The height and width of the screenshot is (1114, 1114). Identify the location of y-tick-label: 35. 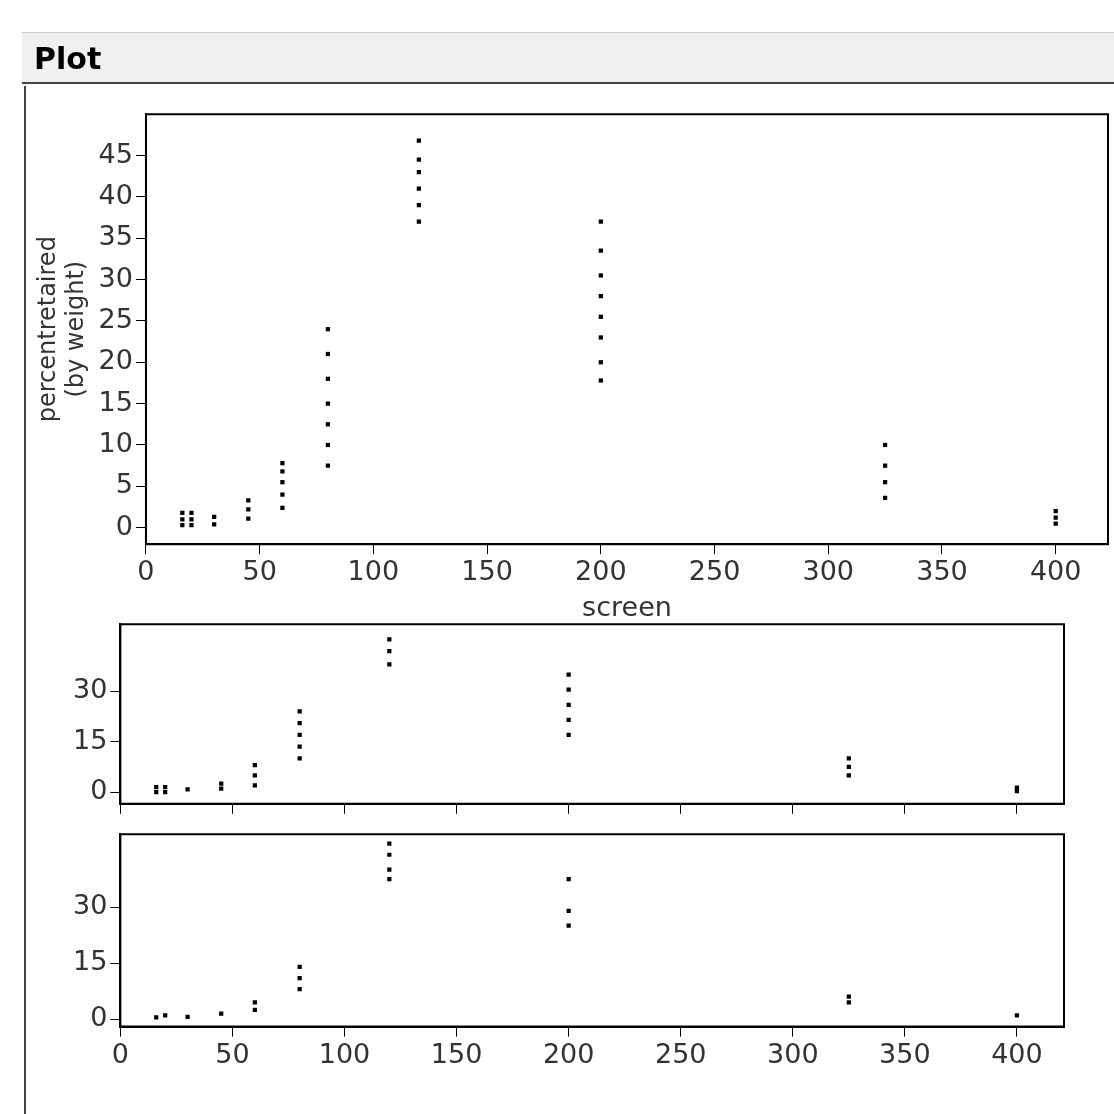
(115, 236).